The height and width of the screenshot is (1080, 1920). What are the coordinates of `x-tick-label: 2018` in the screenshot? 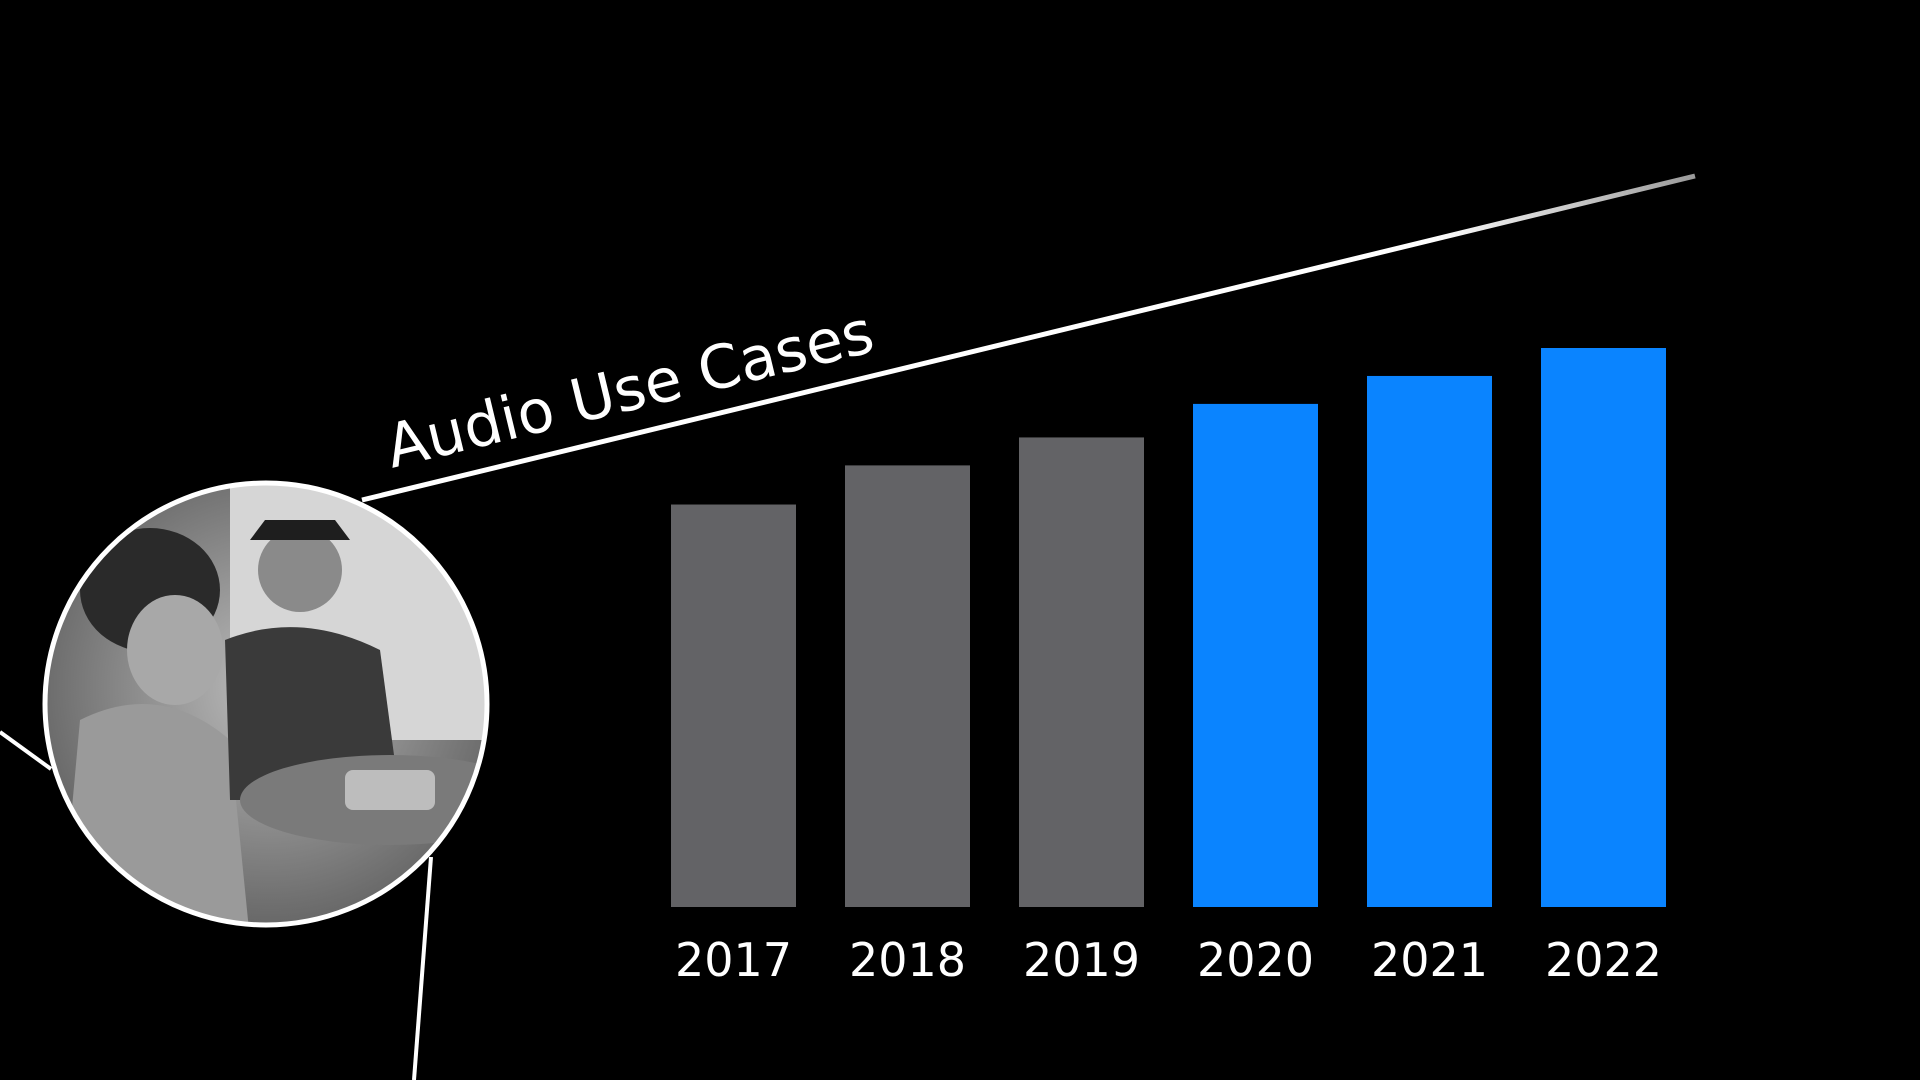 It's located at (907, 960).